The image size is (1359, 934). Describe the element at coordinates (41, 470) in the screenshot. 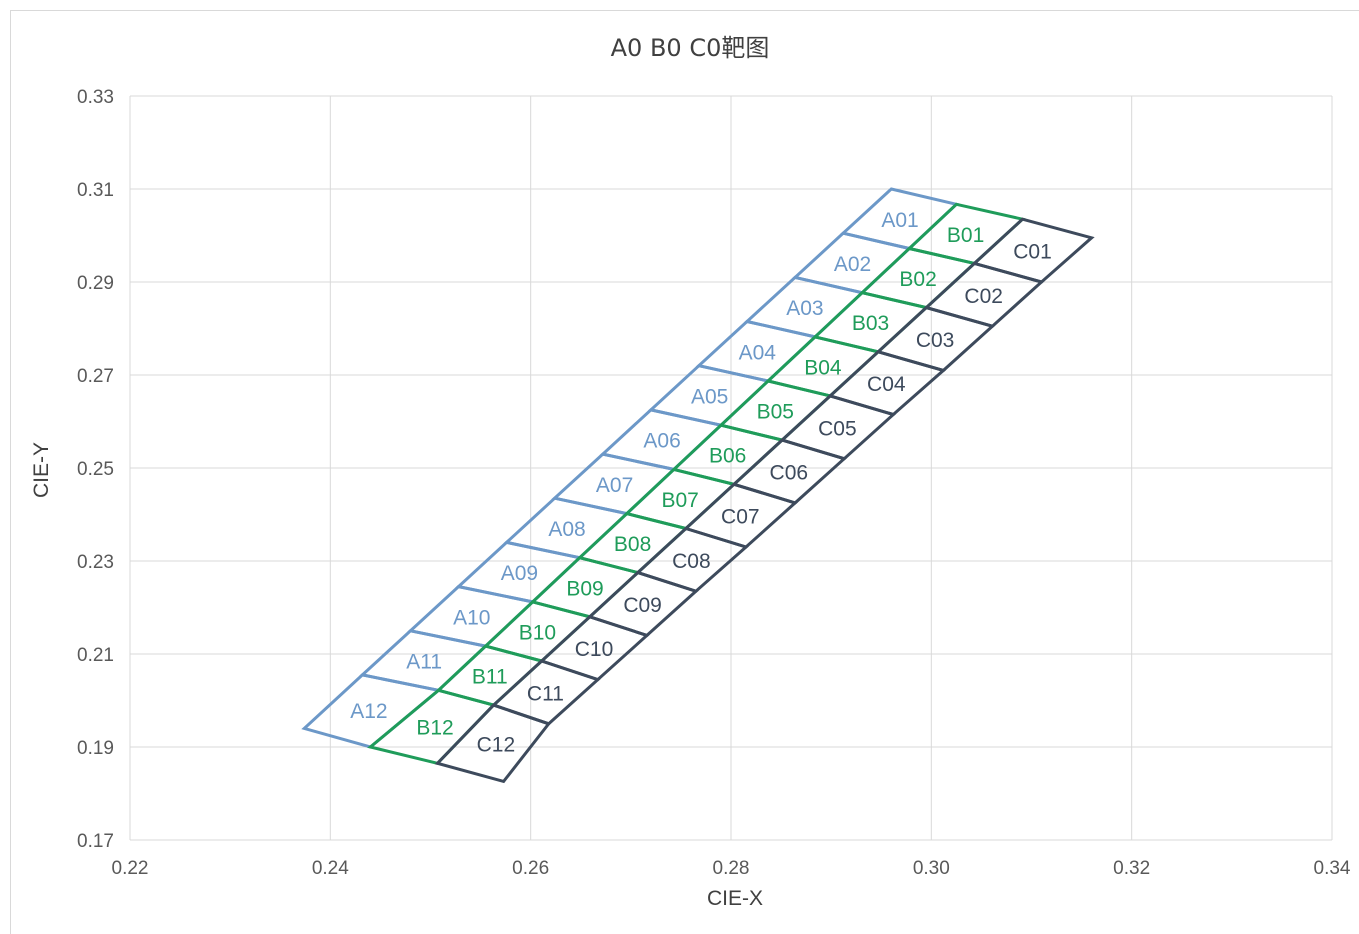

I see `y-axis-title: CIE-Y` at that location.